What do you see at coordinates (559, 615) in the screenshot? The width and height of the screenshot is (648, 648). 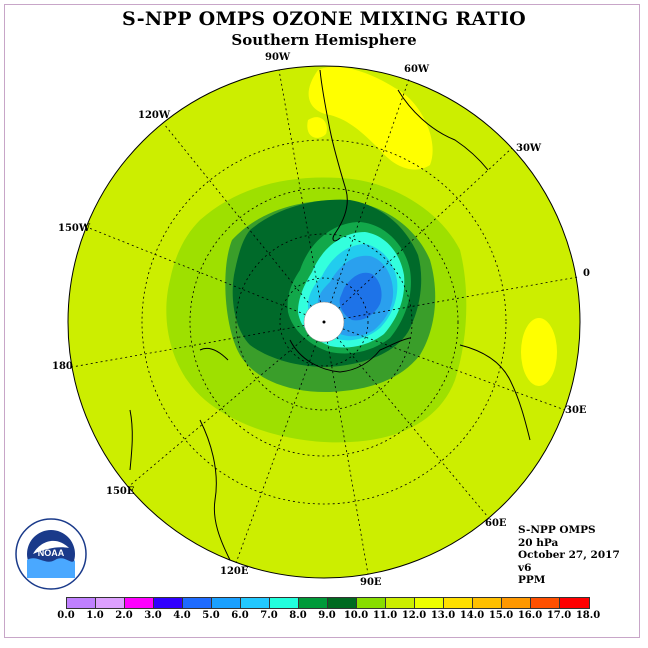 I see `colorbar-tick-label: 17.0` at bounding box center [559, 615].